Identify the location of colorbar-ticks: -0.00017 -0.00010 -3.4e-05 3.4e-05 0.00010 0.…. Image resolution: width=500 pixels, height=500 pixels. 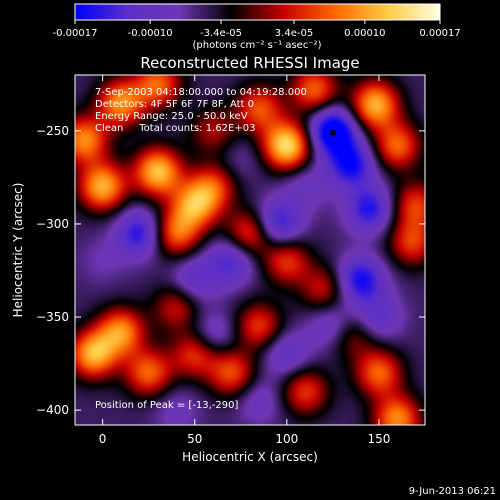
(257, 29).